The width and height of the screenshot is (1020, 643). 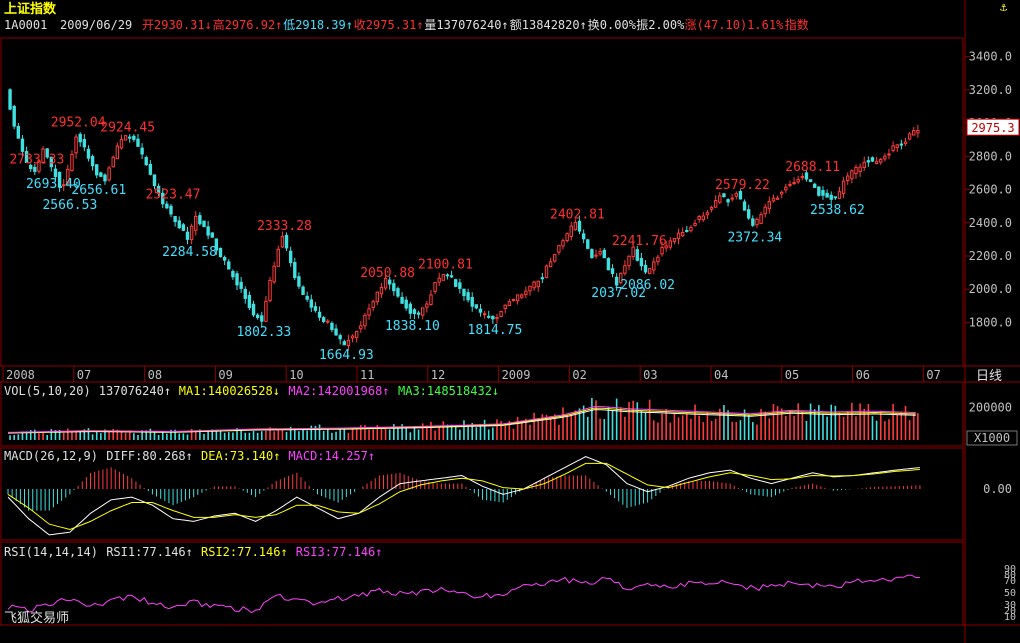 I want to click on quote-field: 高2976.92↑, so click(x=248, y=24).